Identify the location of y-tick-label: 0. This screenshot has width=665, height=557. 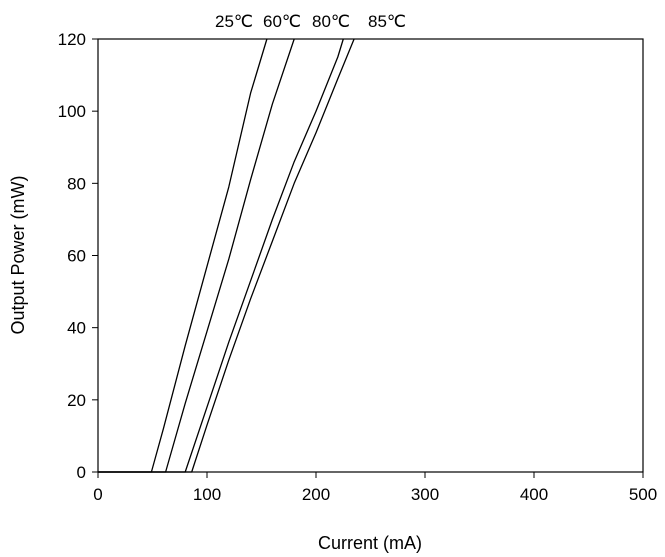
(81, 472).